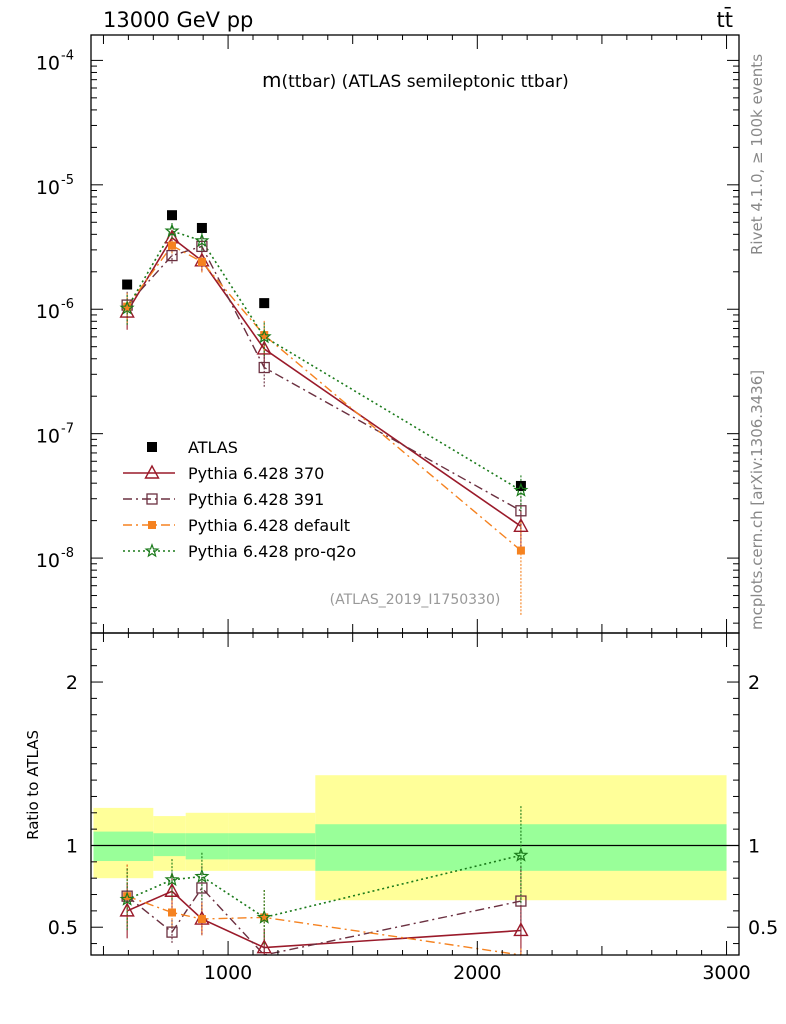  What do you see at coordinates (228, 973) in the screenshot?
I see `x-tick-label: 1000` at bounding box center [228, 973].